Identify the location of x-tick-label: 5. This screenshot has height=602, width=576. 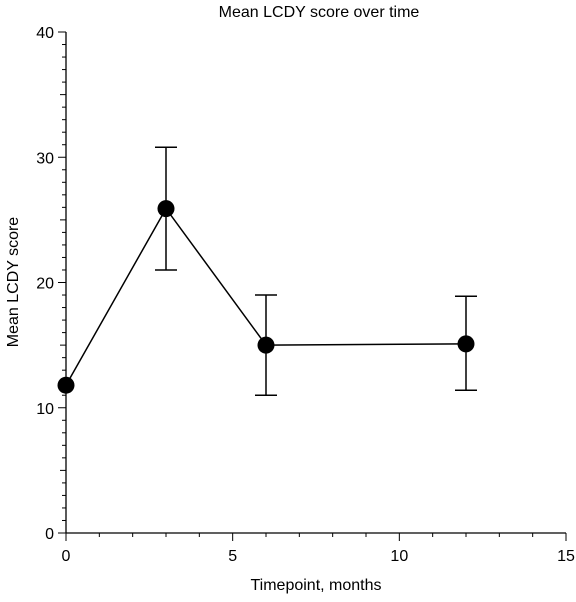
(232, 556).